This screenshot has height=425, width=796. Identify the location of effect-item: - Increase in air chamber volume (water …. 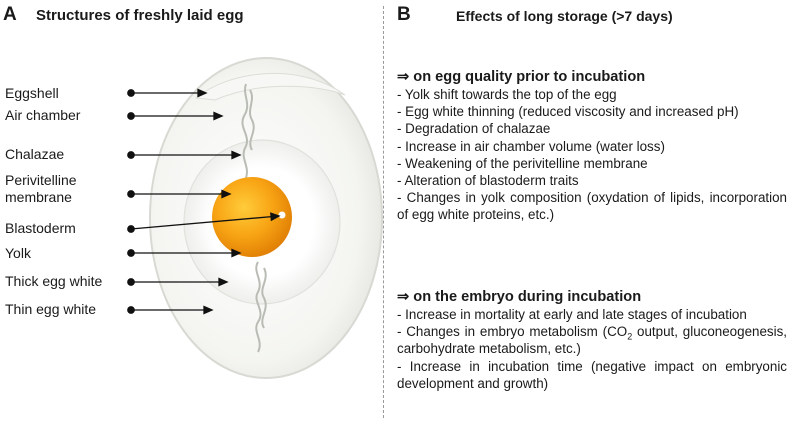
(531, 146).